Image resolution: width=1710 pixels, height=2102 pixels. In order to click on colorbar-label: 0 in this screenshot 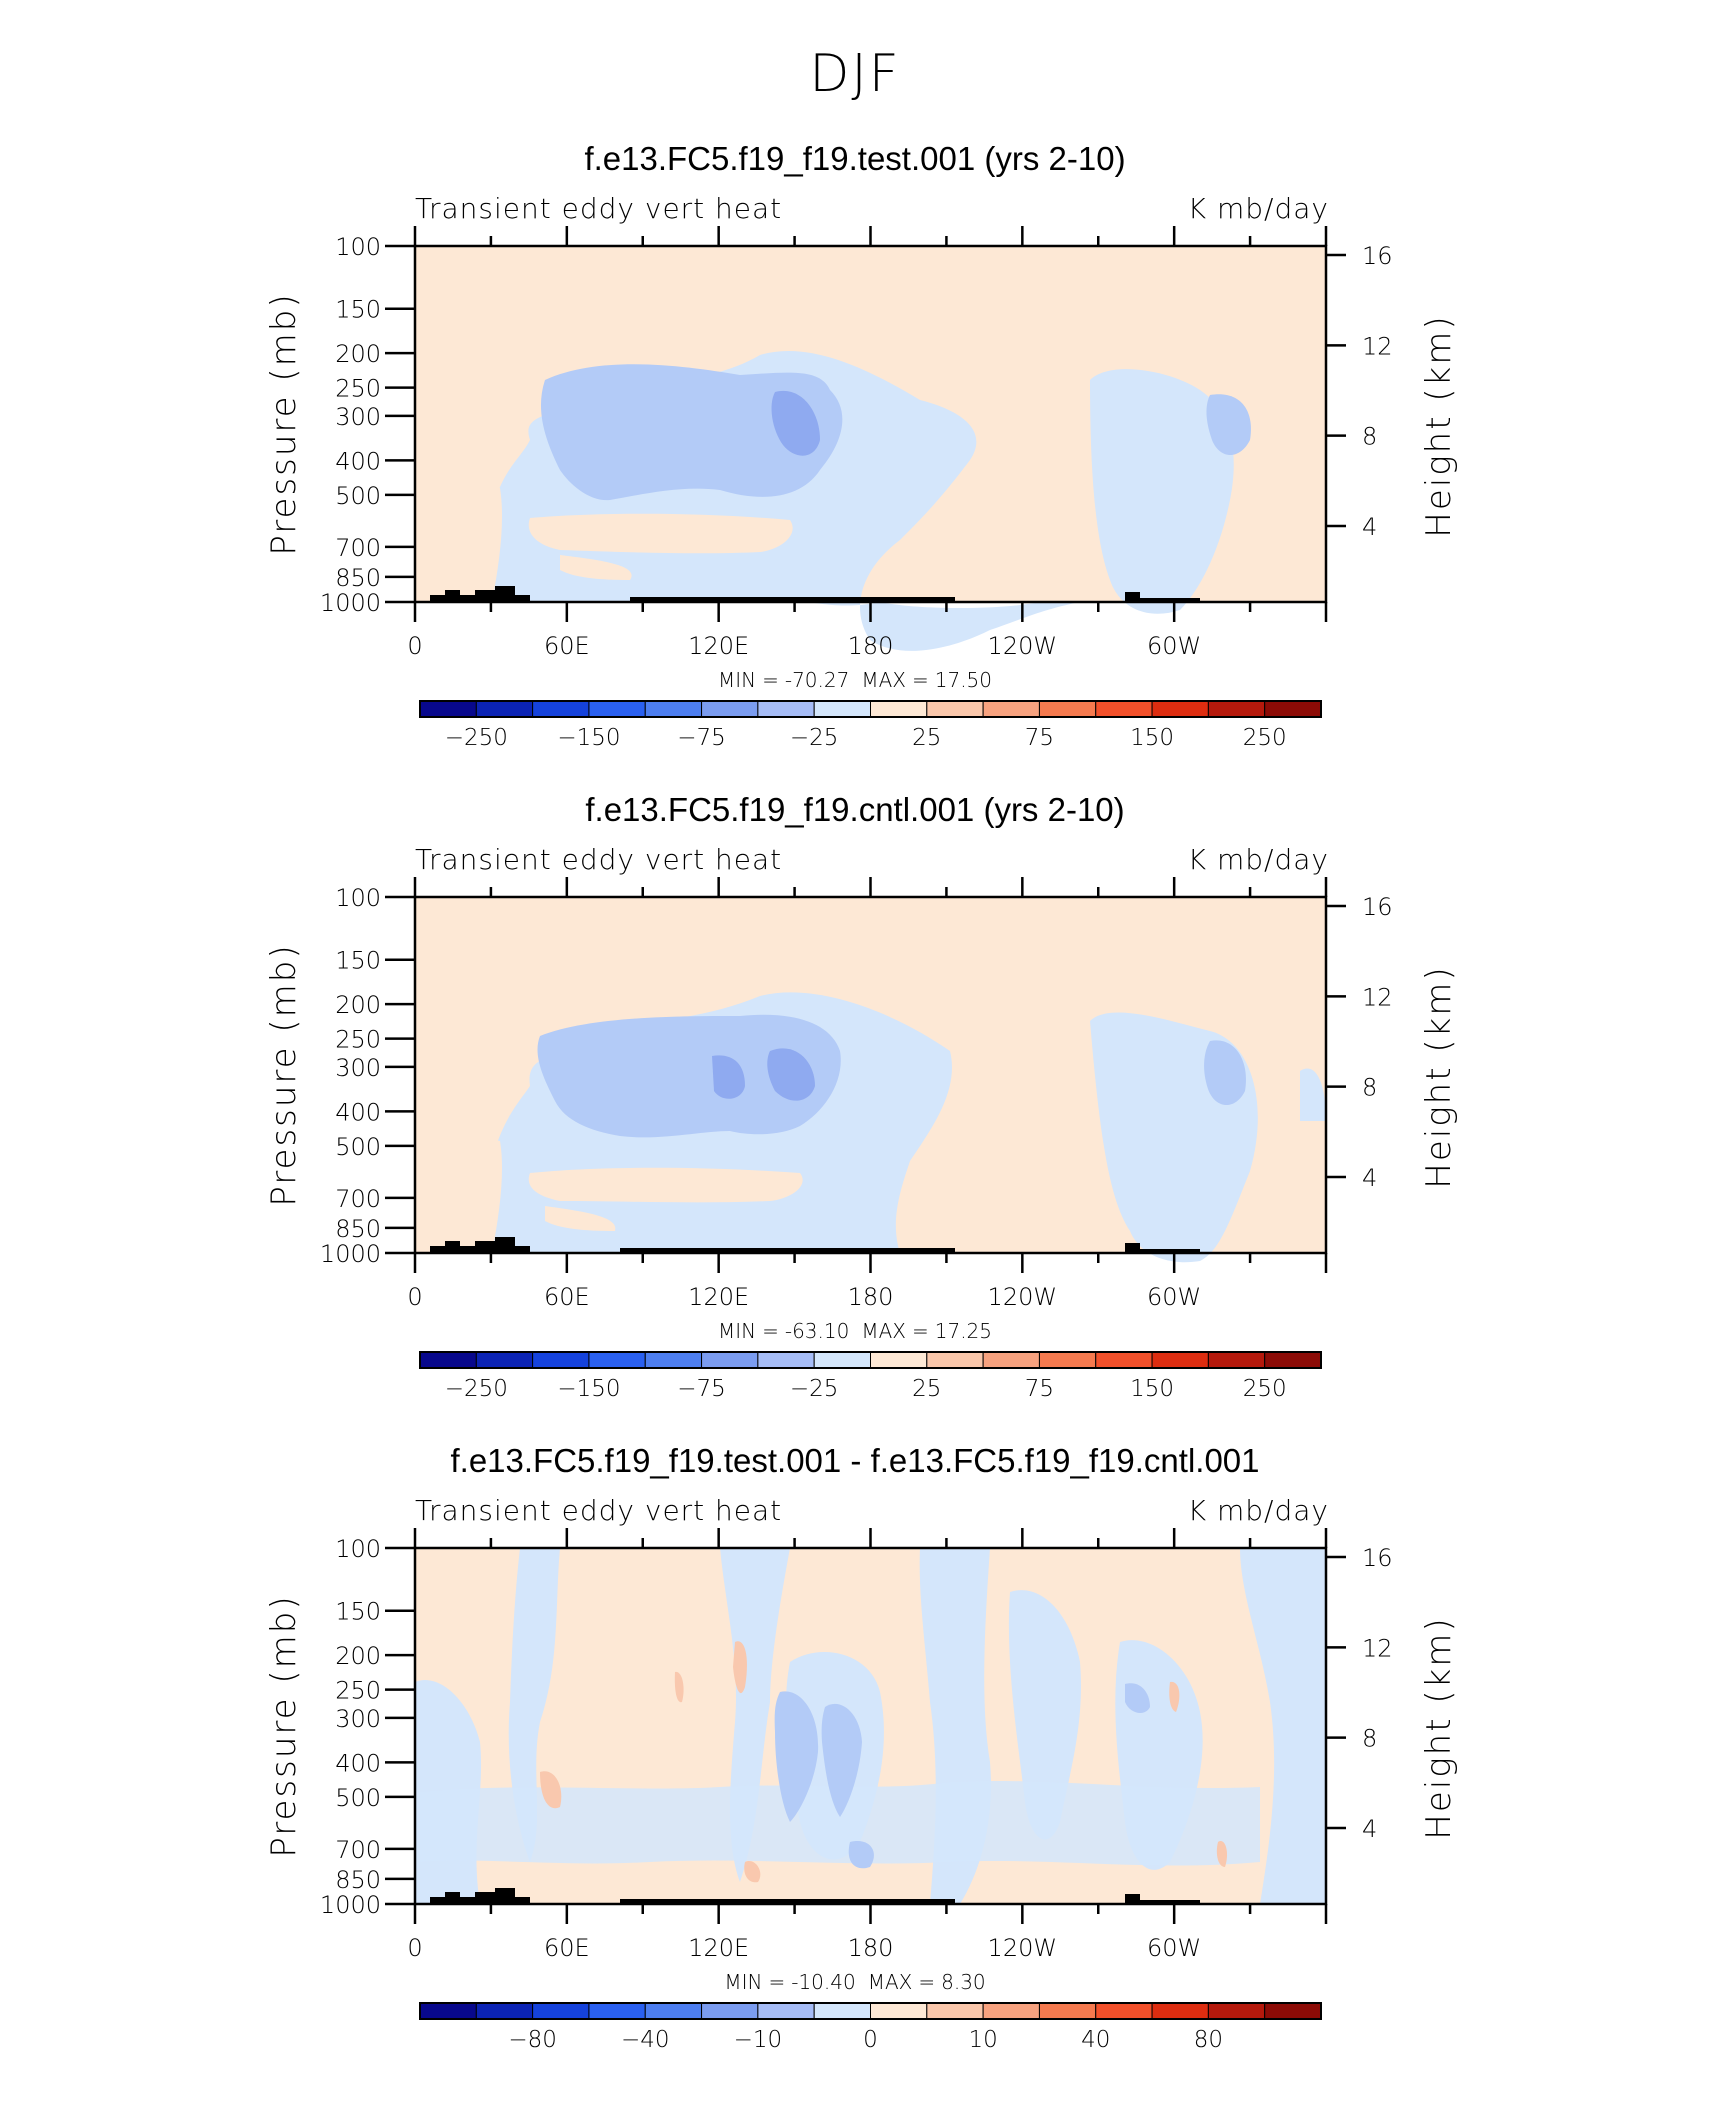, I will do `click(870, 2040)`.